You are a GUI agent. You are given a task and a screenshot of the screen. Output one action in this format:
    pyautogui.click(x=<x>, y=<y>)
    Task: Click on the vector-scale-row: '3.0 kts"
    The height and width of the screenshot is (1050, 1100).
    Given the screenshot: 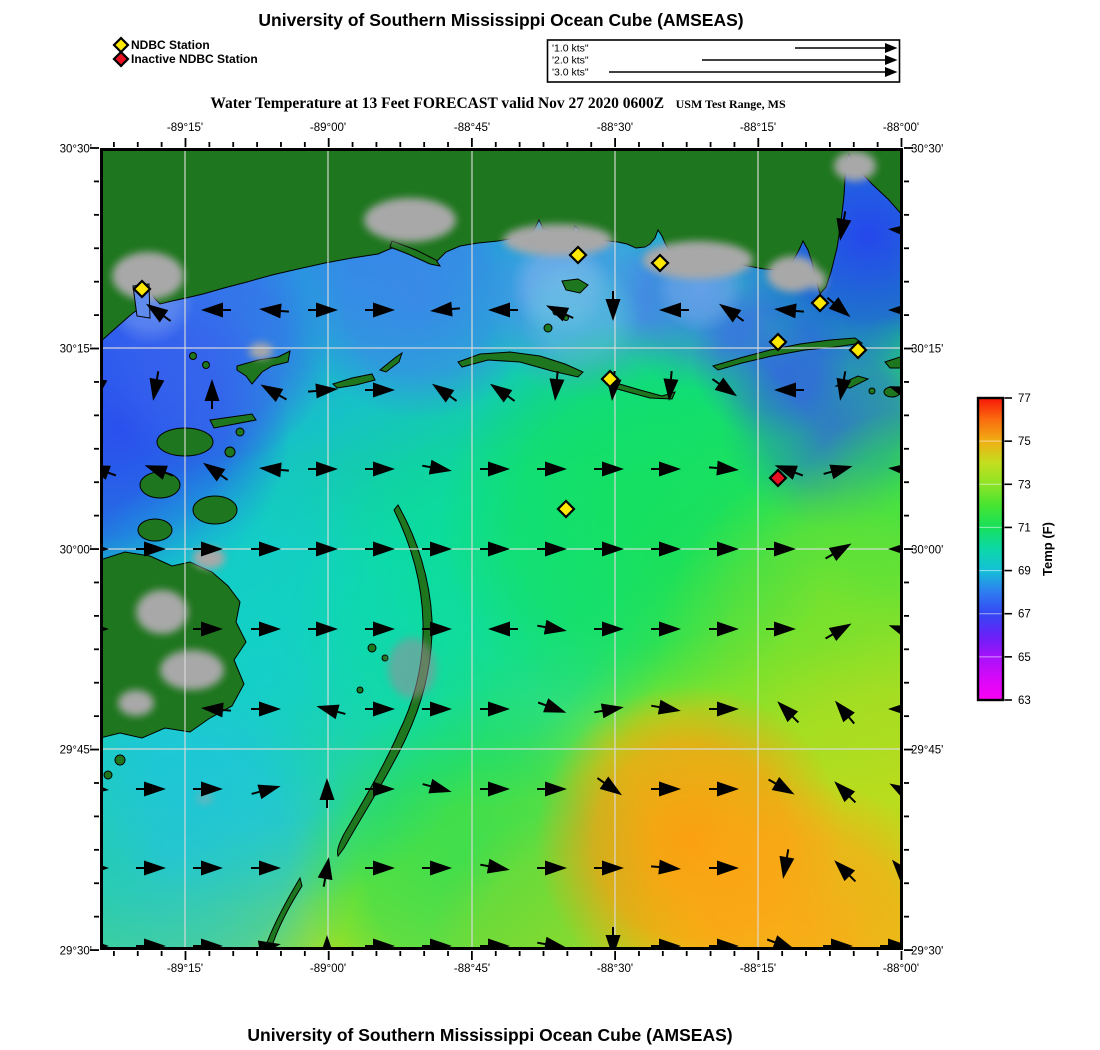 What is the action you would take?
    pyautogui.click(x=725, y=73)
    